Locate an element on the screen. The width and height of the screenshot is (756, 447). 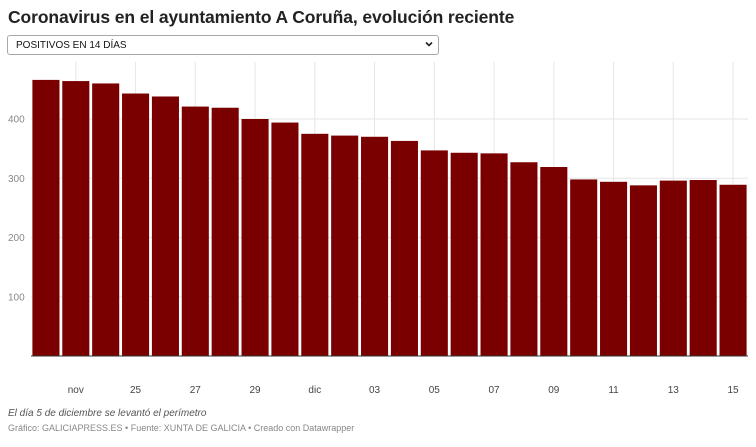
x-tick-label: 11 is located at coordinates (613, 390).